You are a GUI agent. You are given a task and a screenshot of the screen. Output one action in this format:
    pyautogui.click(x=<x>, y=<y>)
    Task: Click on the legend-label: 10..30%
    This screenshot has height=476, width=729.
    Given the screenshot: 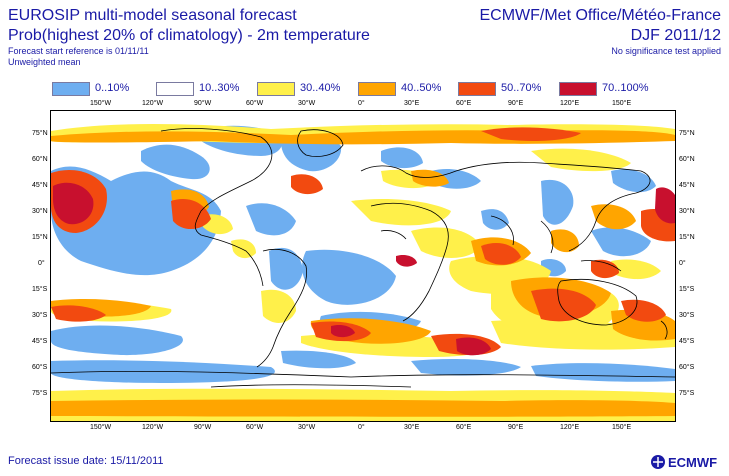 What is the action you would take?
    pyautogui.click(x=219, y=88)
    